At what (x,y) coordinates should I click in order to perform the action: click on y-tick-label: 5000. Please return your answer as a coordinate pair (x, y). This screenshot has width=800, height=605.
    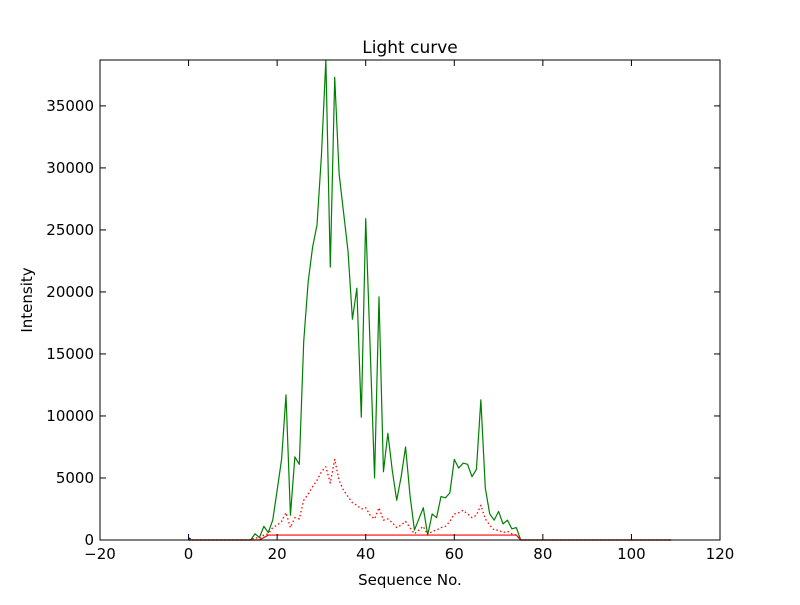
    Looking at the image, I should click on (75, 478).